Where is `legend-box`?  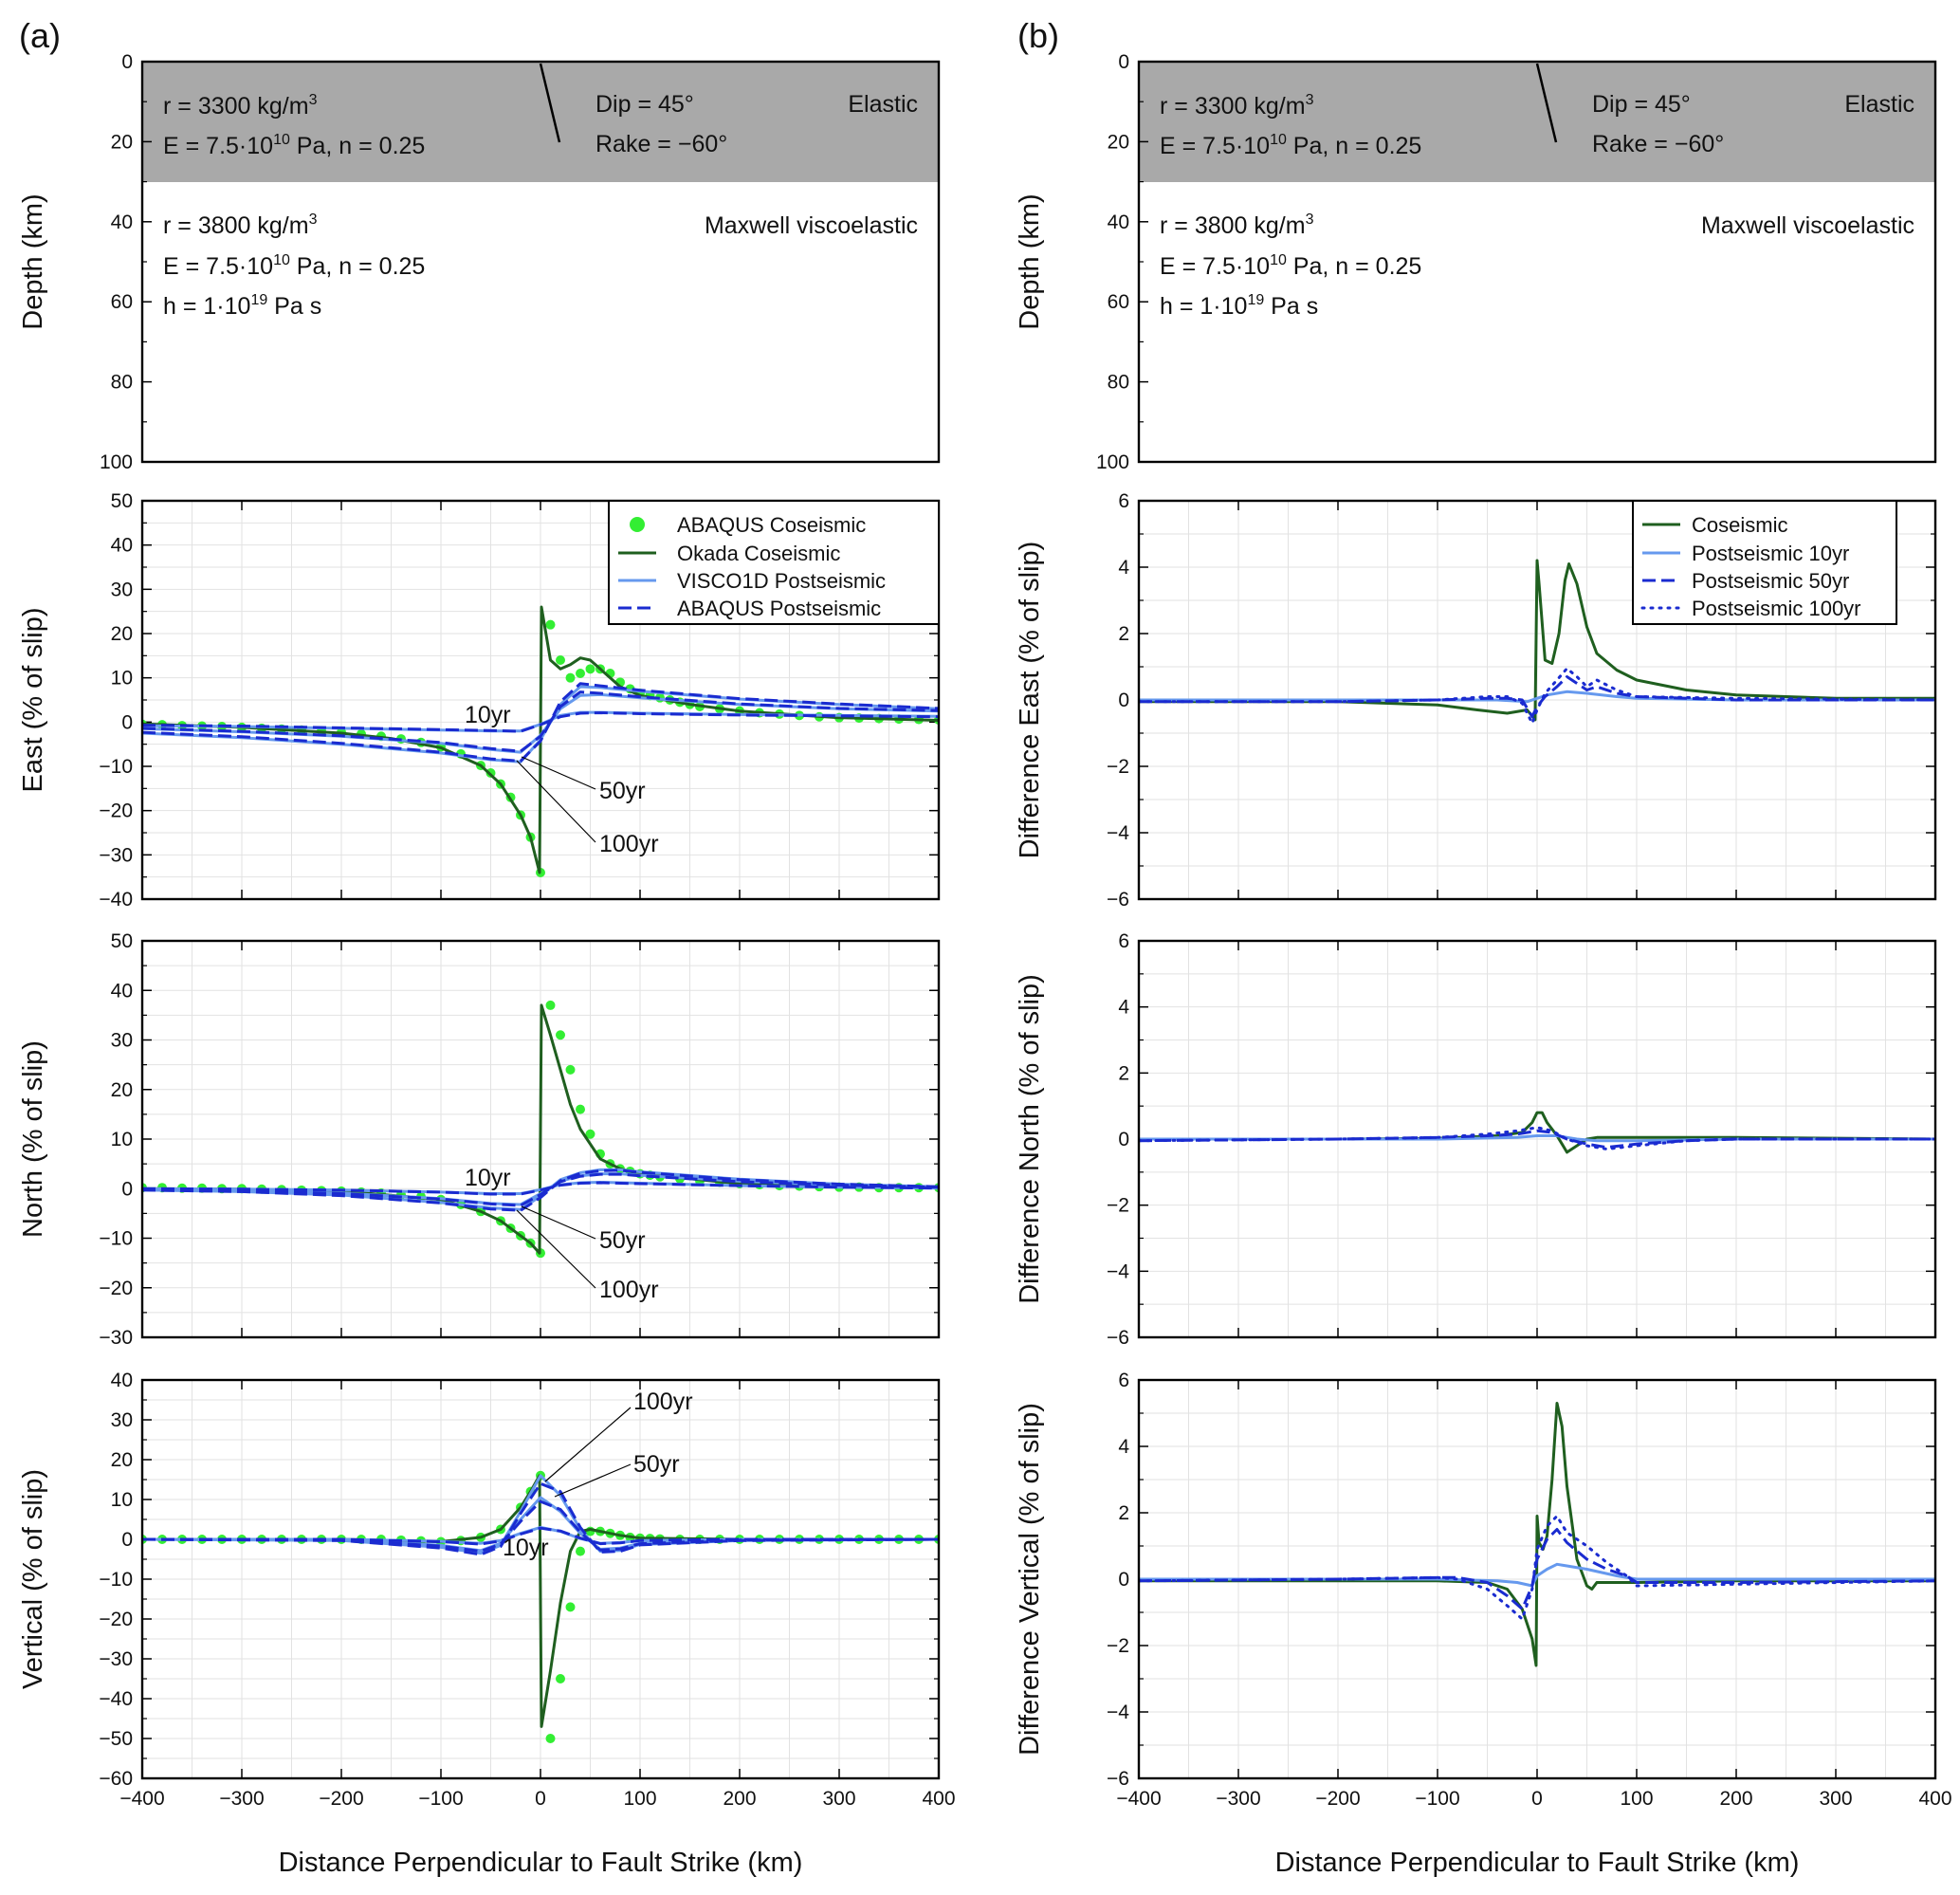 legend-box is located at coordinates (774, 562).